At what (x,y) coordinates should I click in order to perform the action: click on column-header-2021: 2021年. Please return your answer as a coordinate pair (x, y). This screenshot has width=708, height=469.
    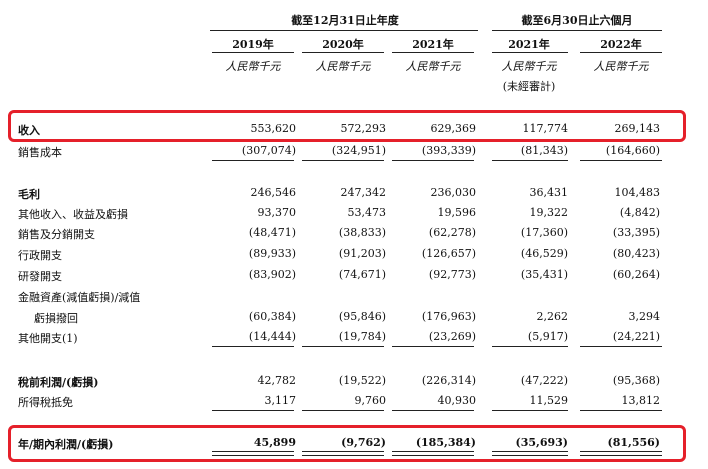
    Looking at the image, I should click on (433, 44).